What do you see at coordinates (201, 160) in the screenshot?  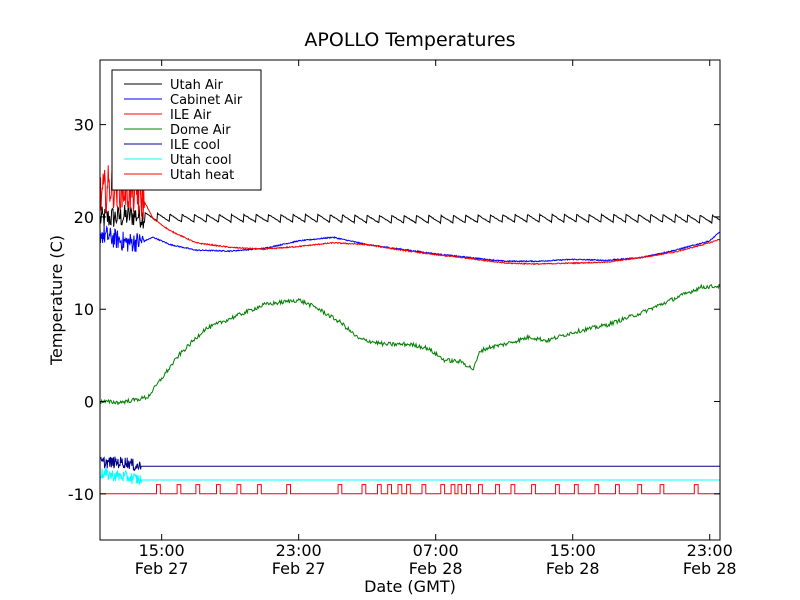 I see `legend-label-utah-cool: Utah cool` at bounding box center [201, 160].